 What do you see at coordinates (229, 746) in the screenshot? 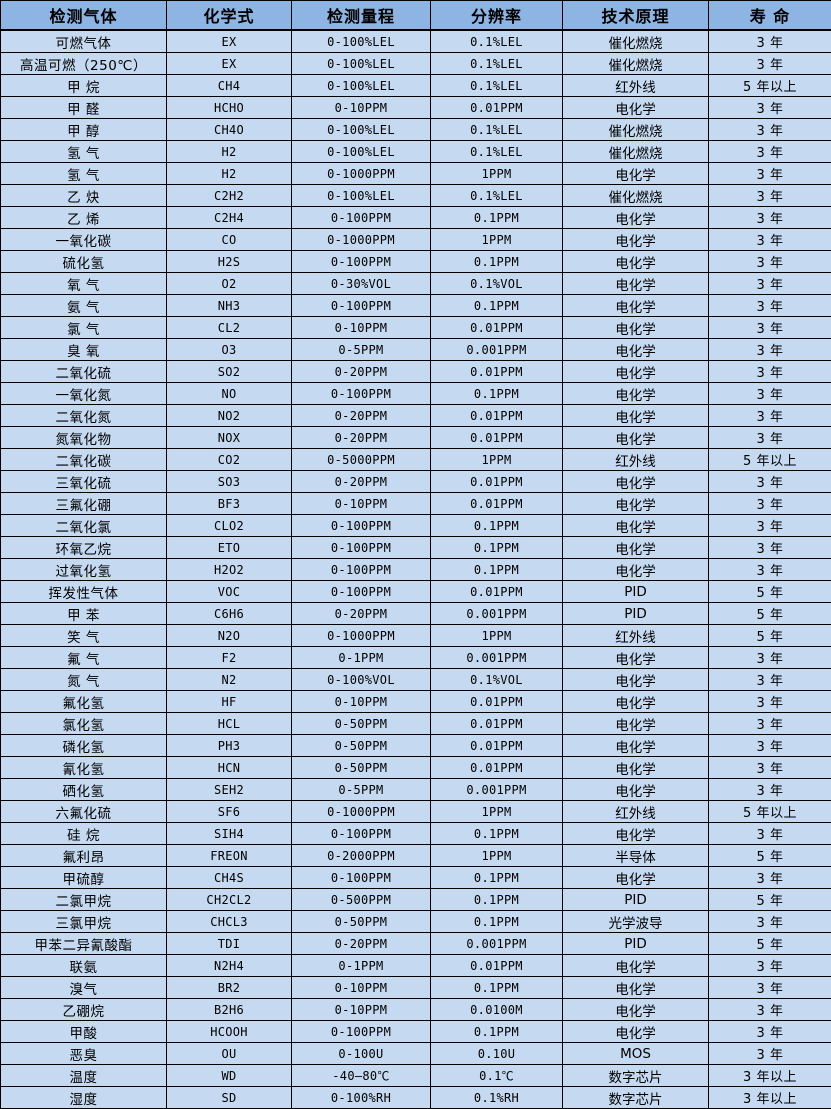
I see `cell-chemical-formula: PH3` at bounding box center [229, 746].